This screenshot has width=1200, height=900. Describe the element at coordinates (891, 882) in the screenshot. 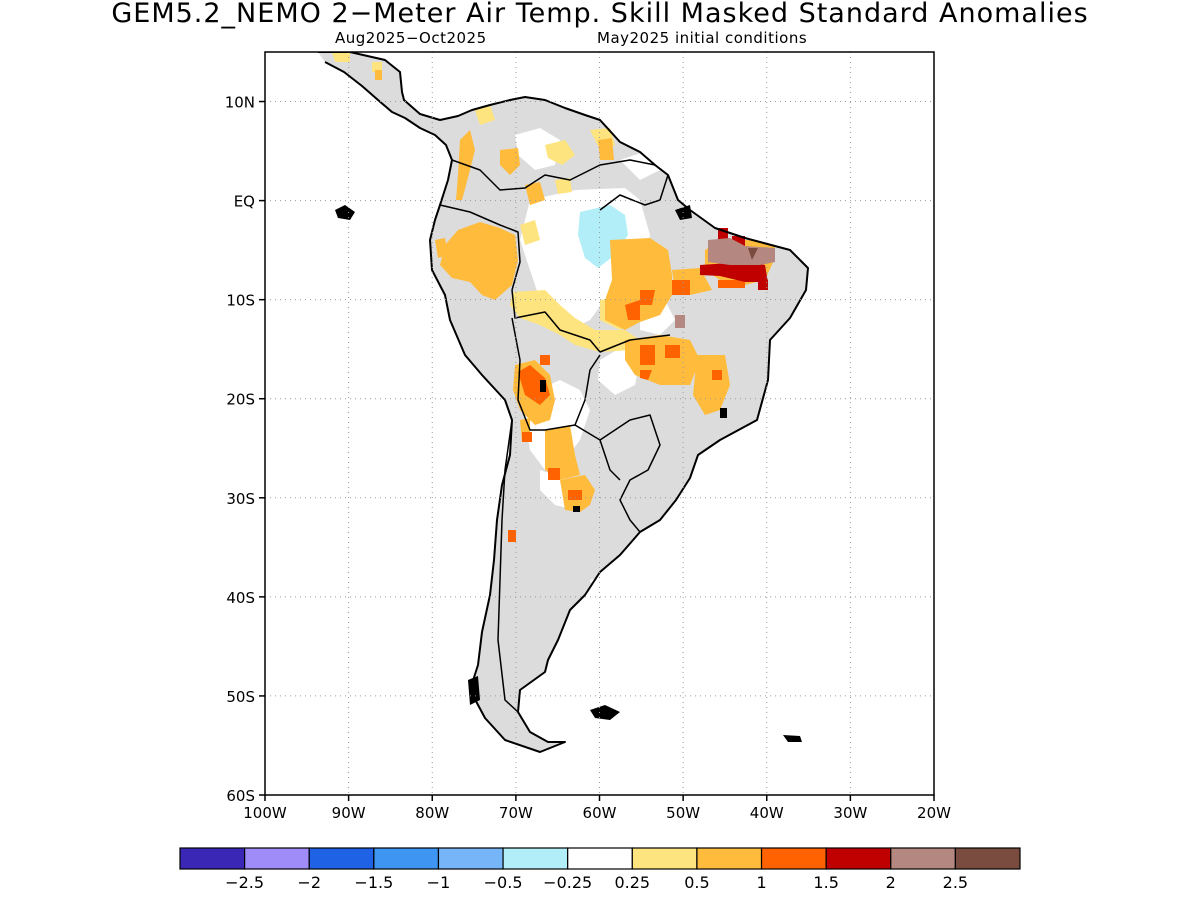

I see `colorbar-label: 2` at that location.